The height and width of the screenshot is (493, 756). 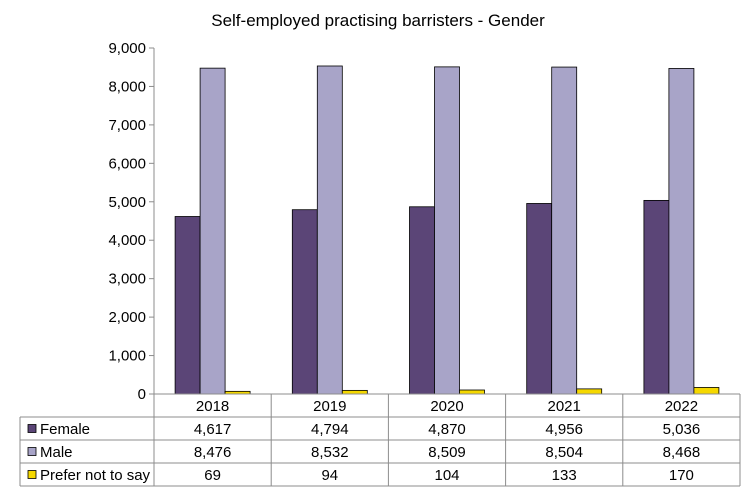 I want to click on legend-swatch-prefer-not-to-say, so click(x=32, y=474).